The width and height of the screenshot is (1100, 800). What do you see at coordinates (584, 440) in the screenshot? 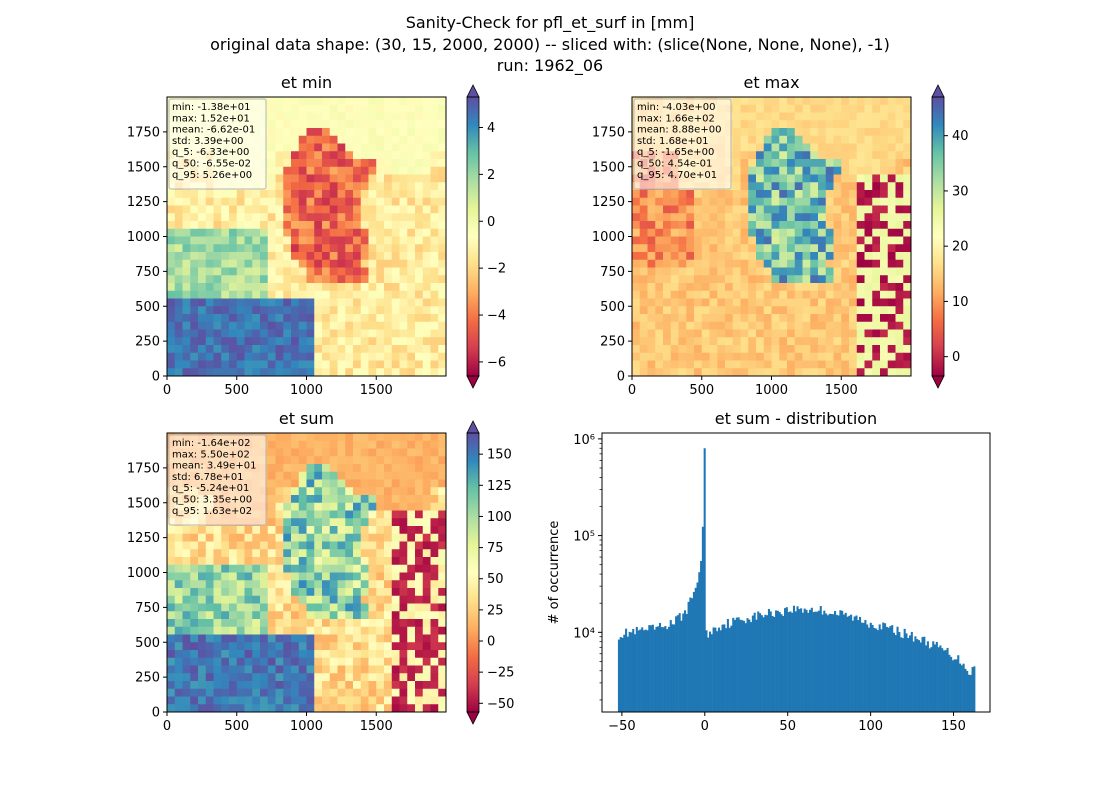
I see `y-tick-label: 10⁶` at bounding box center [584, 440].